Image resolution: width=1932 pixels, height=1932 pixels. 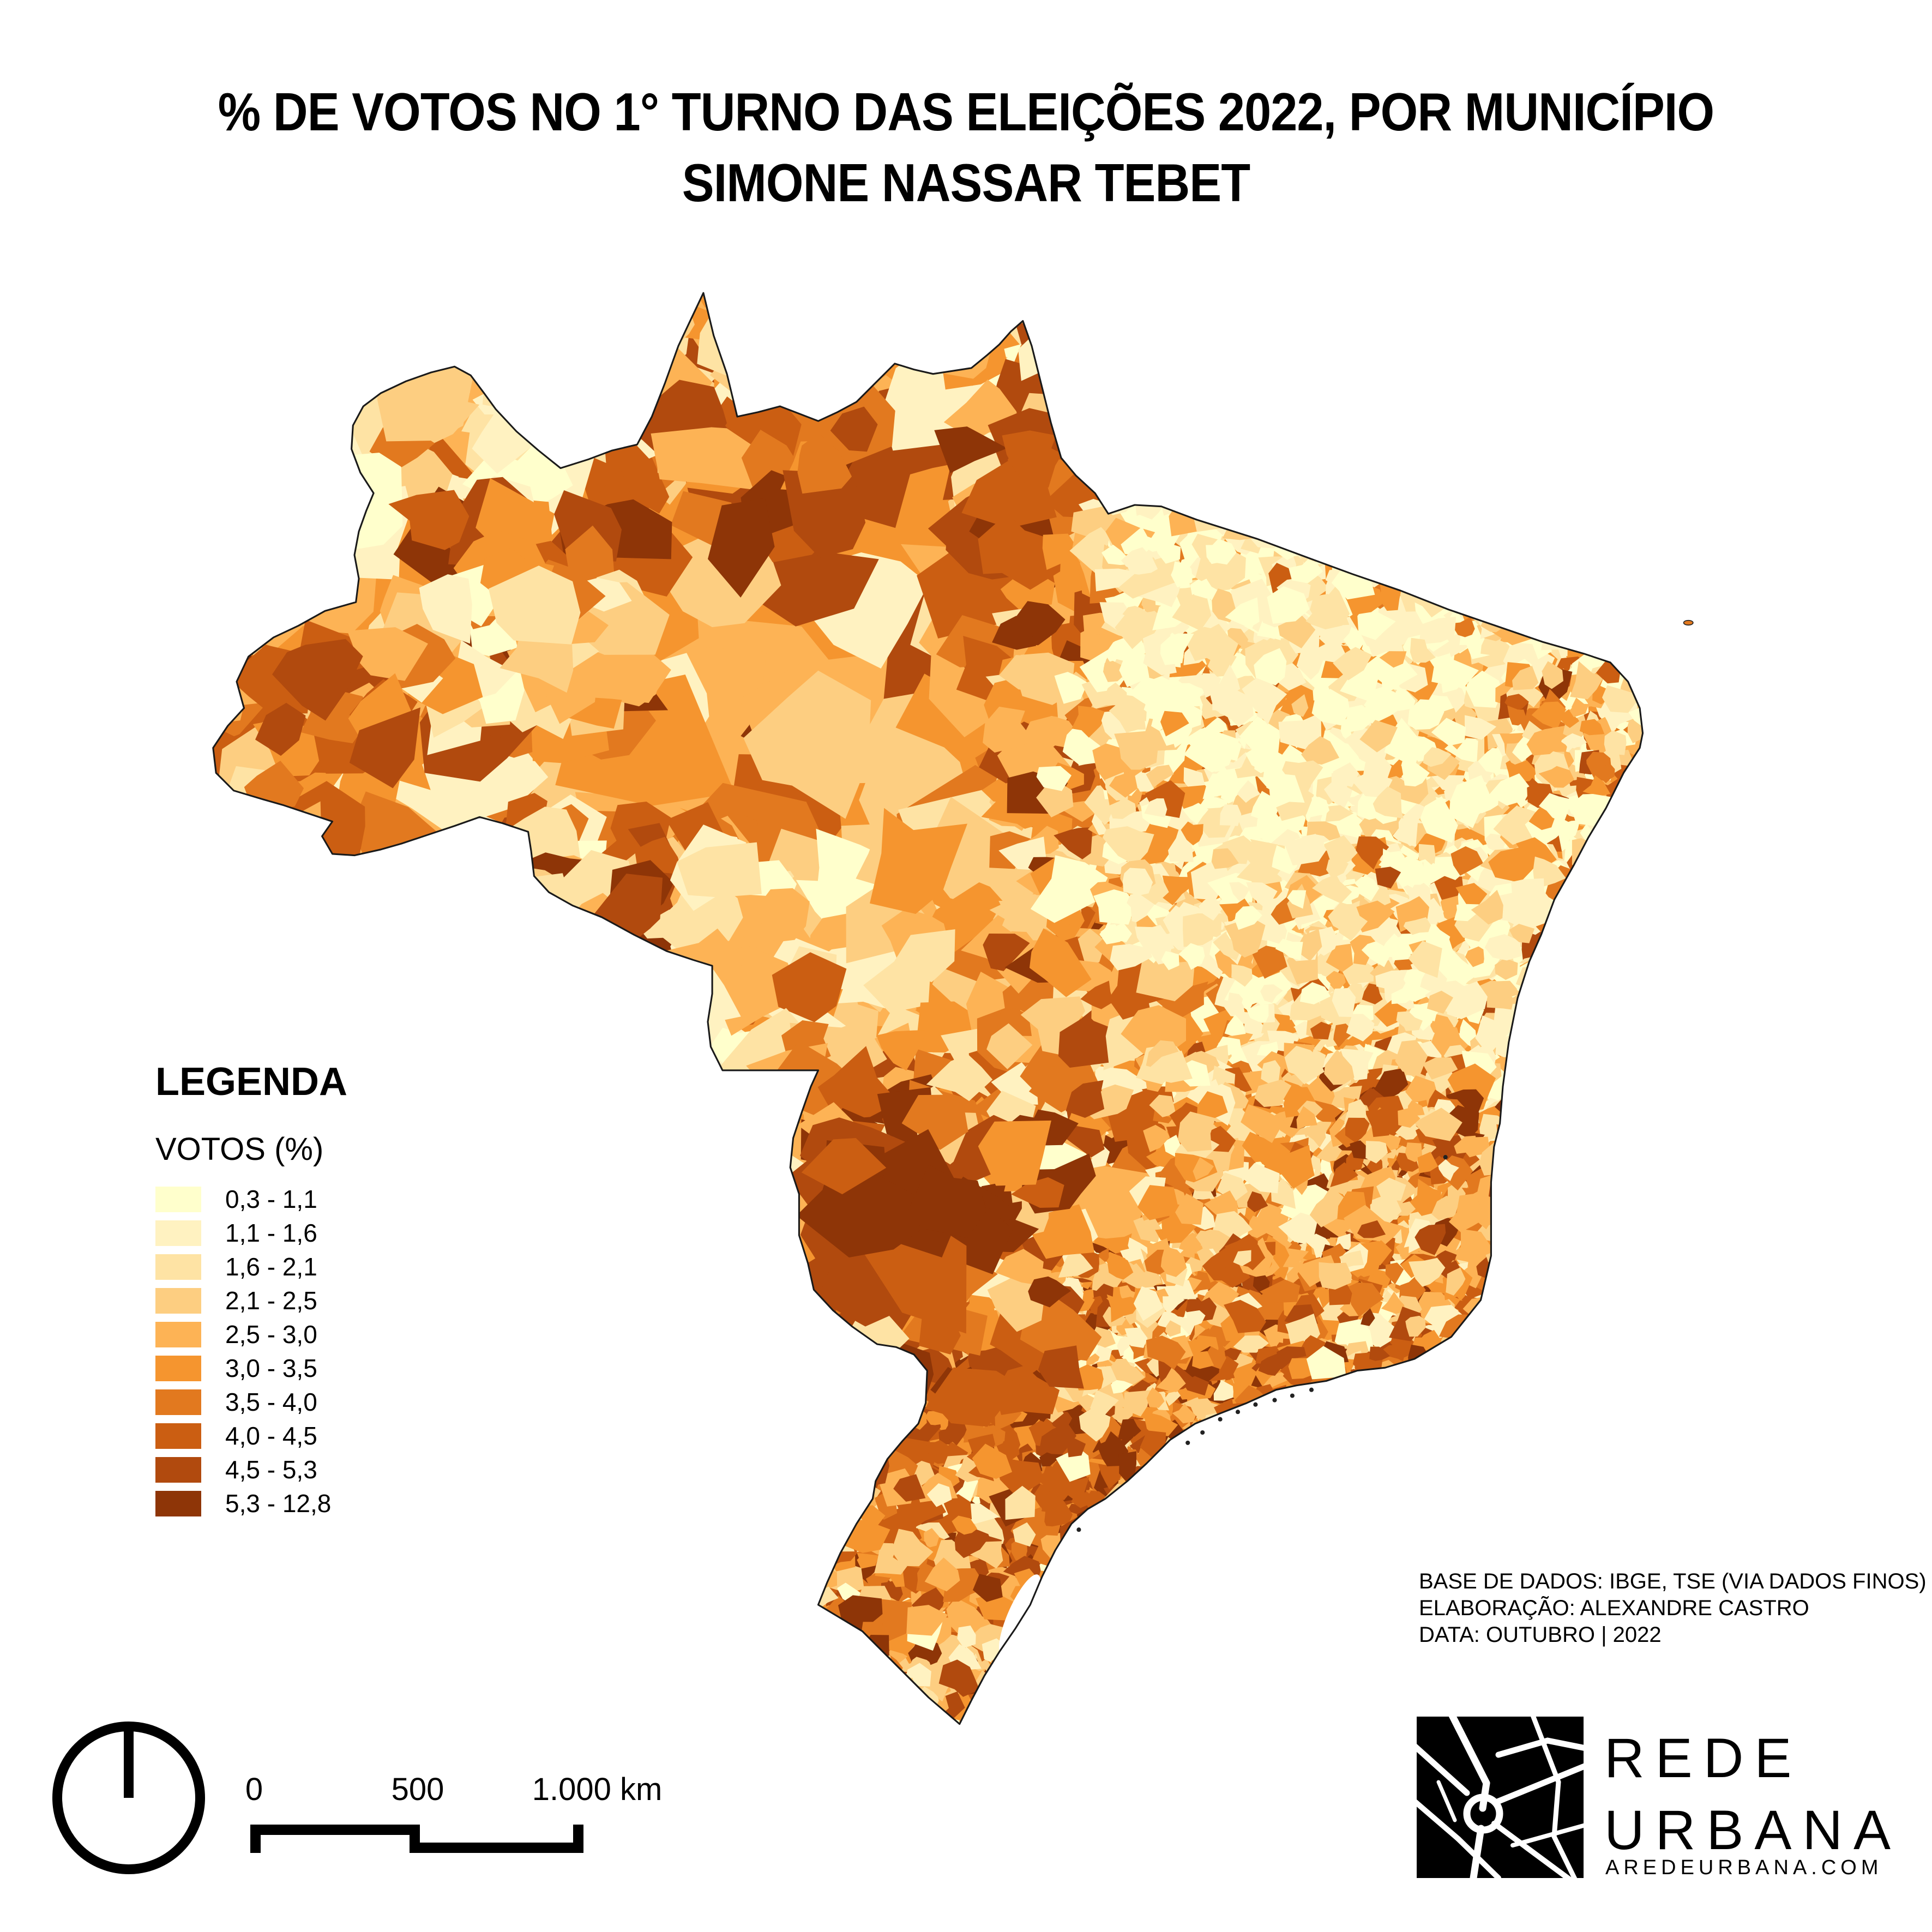 What do you see at coordinates (416, 1839) in the screenshot?
I see `scale-bar` at bounding box center [416, 1839].